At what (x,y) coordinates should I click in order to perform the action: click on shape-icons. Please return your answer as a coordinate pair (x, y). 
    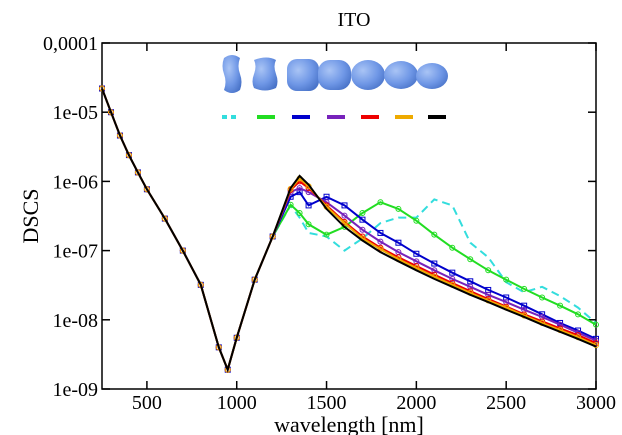
    Looking at the image, I should click on (335, 74).